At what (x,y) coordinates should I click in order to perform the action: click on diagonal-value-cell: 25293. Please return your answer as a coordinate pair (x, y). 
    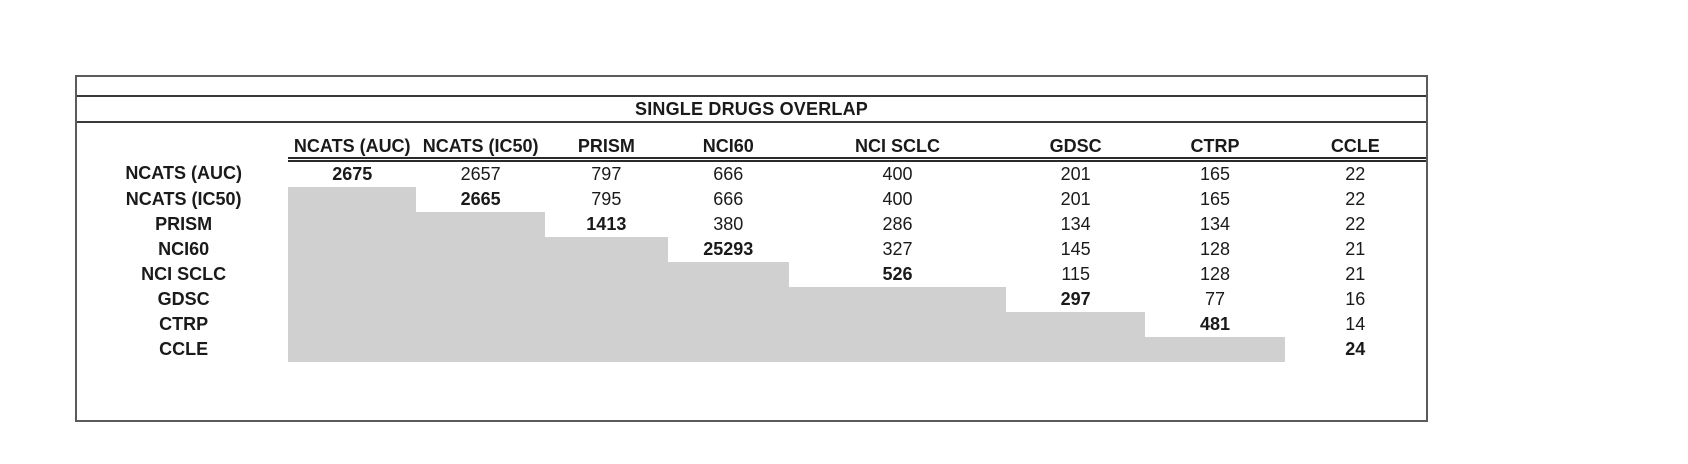
    Looking at the image, I should click on (728, 249).